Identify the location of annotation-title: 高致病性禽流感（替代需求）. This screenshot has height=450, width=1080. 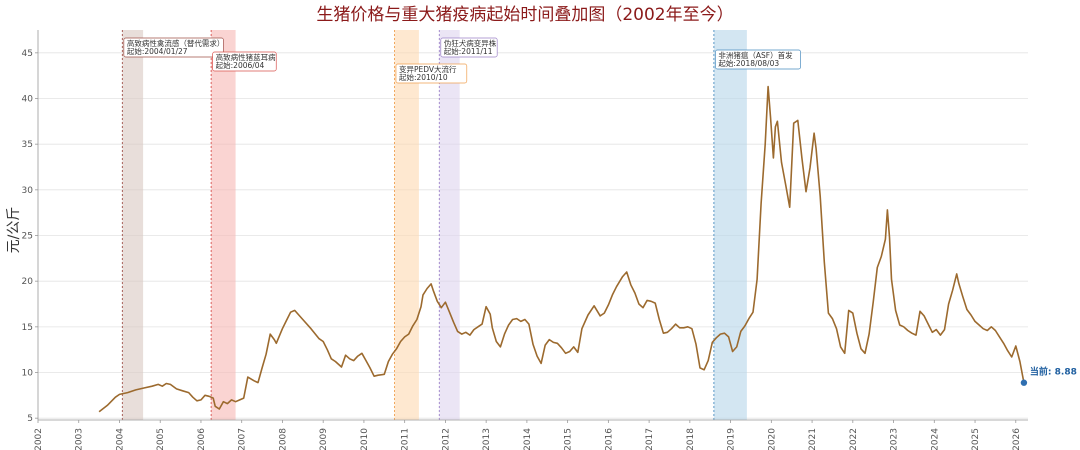
(176, 43).